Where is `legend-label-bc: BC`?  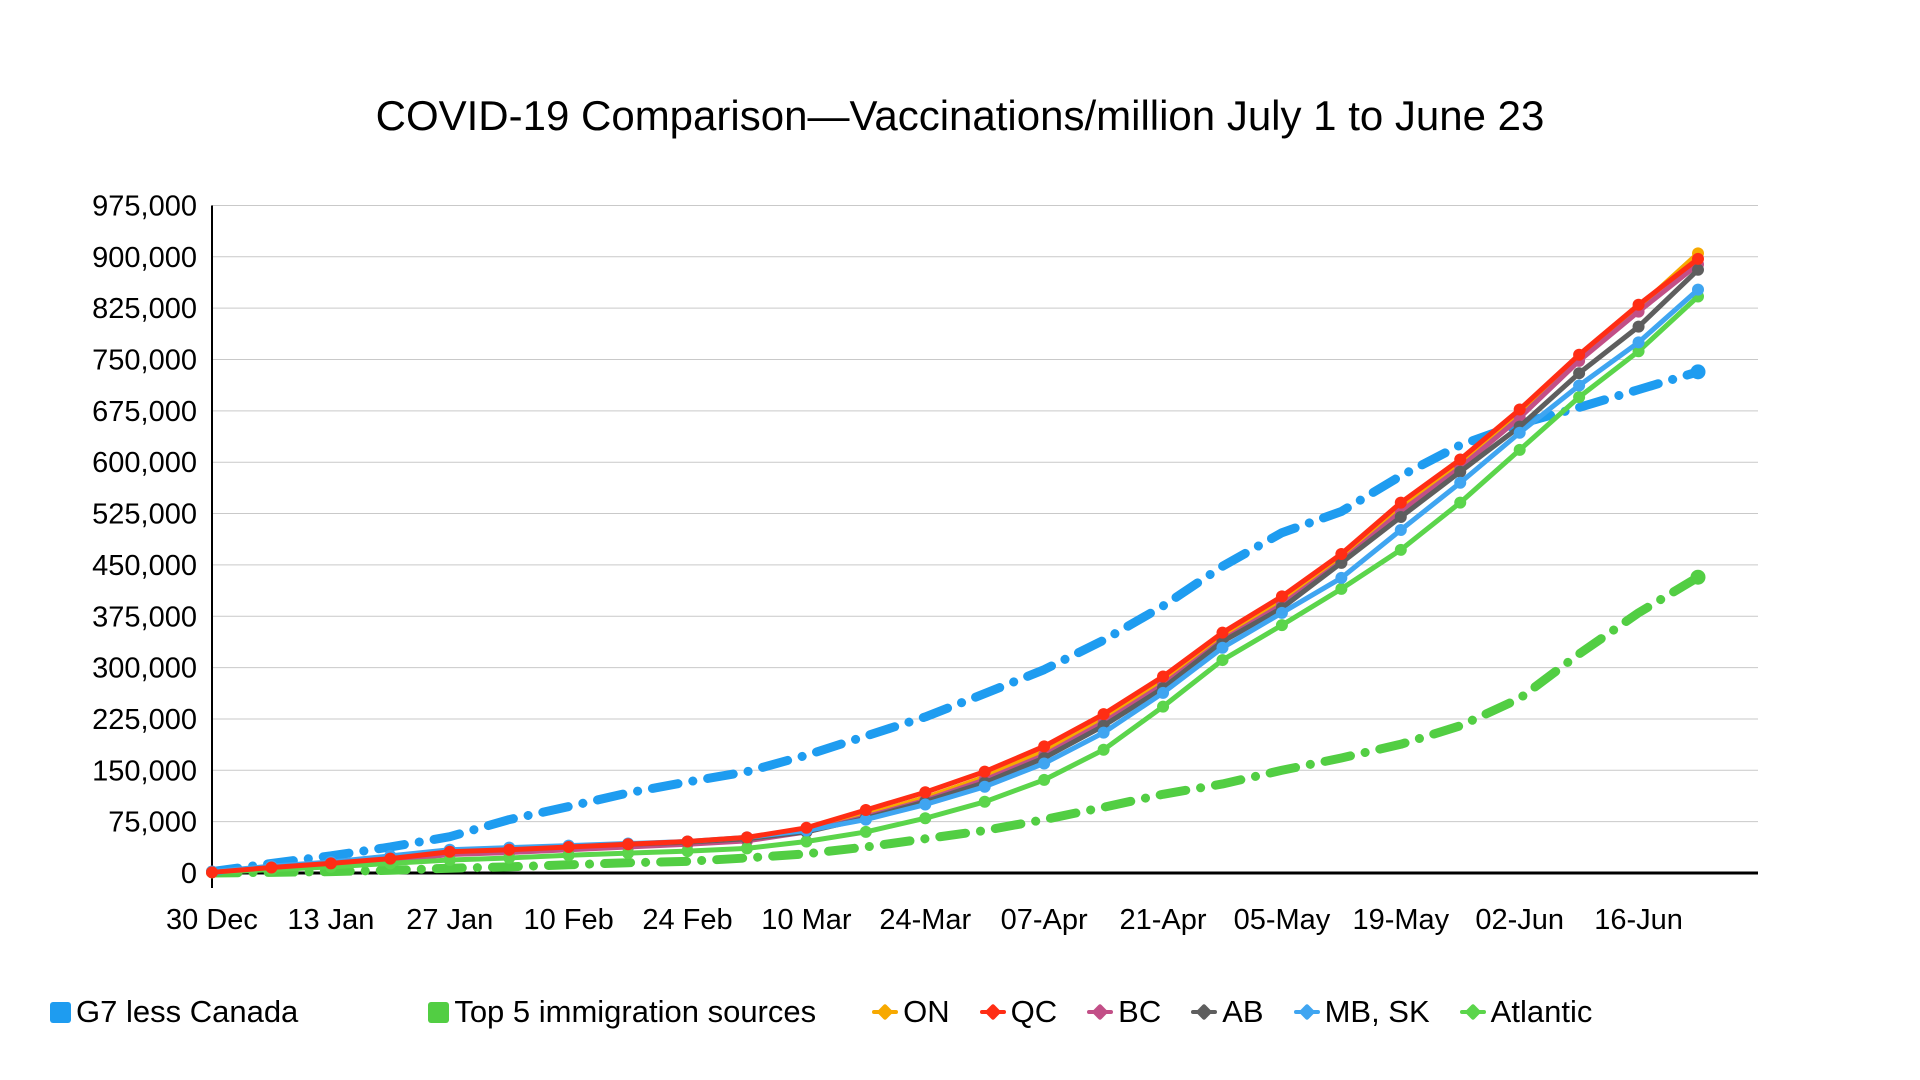
legend-label-bc: BC is located at coordinates (1140, 1011).